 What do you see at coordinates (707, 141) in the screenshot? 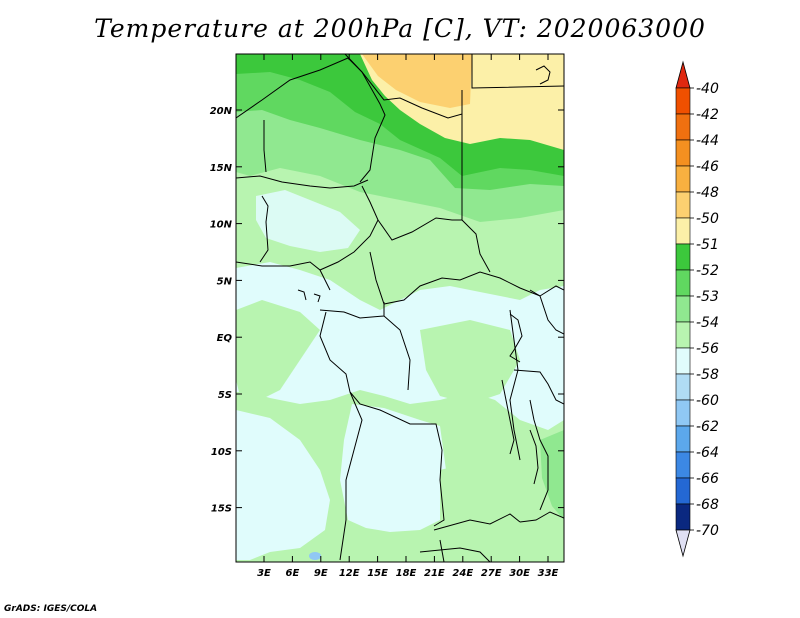
I see `colorbar-label: -44` at bounding box center [707, 141].